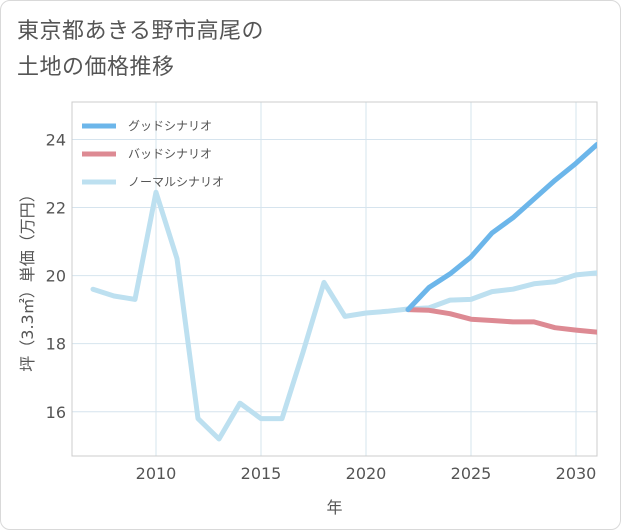 The image size is (621, 530). I want to click on x-tick-label-2010: 2010, so click(156, 473).